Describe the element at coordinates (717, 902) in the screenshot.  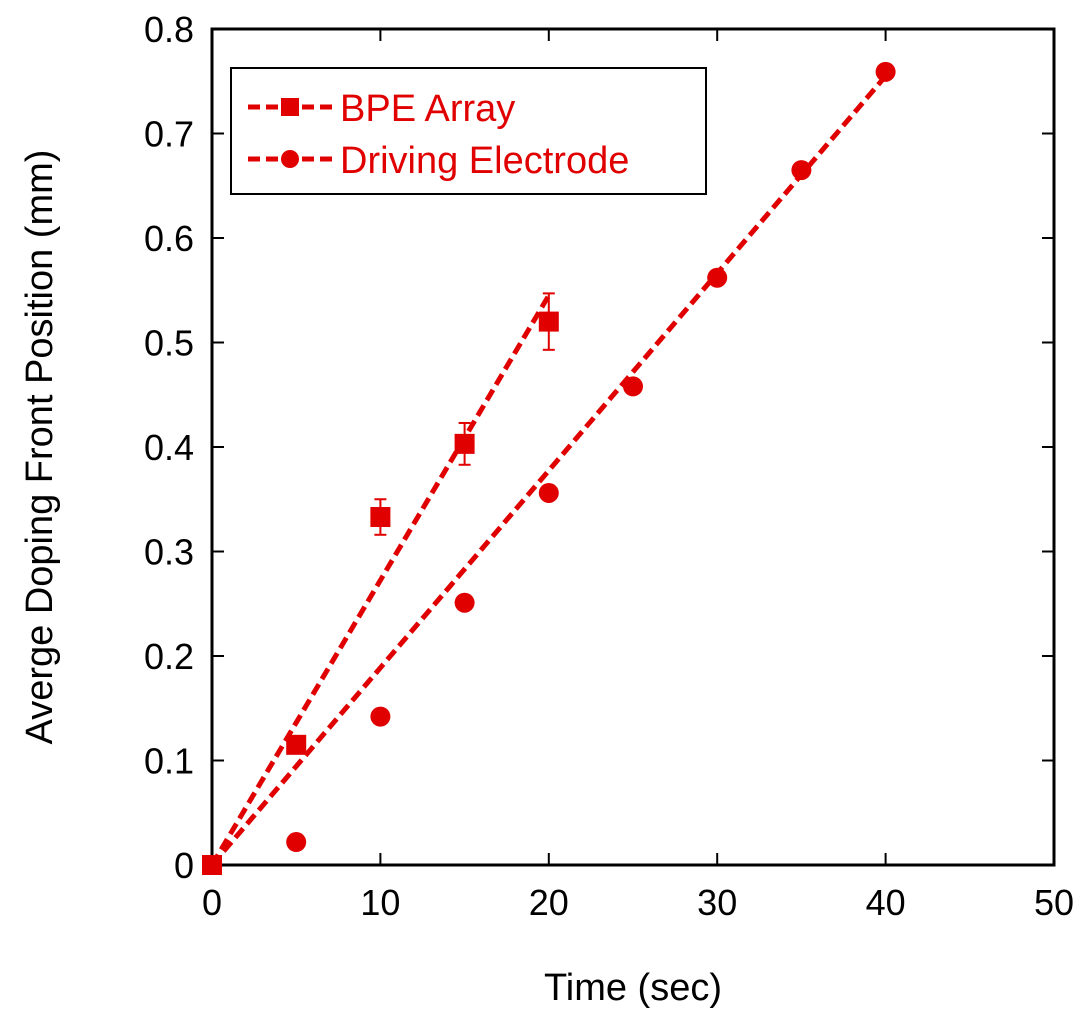
I see `x-tick-label: 30` at that location.